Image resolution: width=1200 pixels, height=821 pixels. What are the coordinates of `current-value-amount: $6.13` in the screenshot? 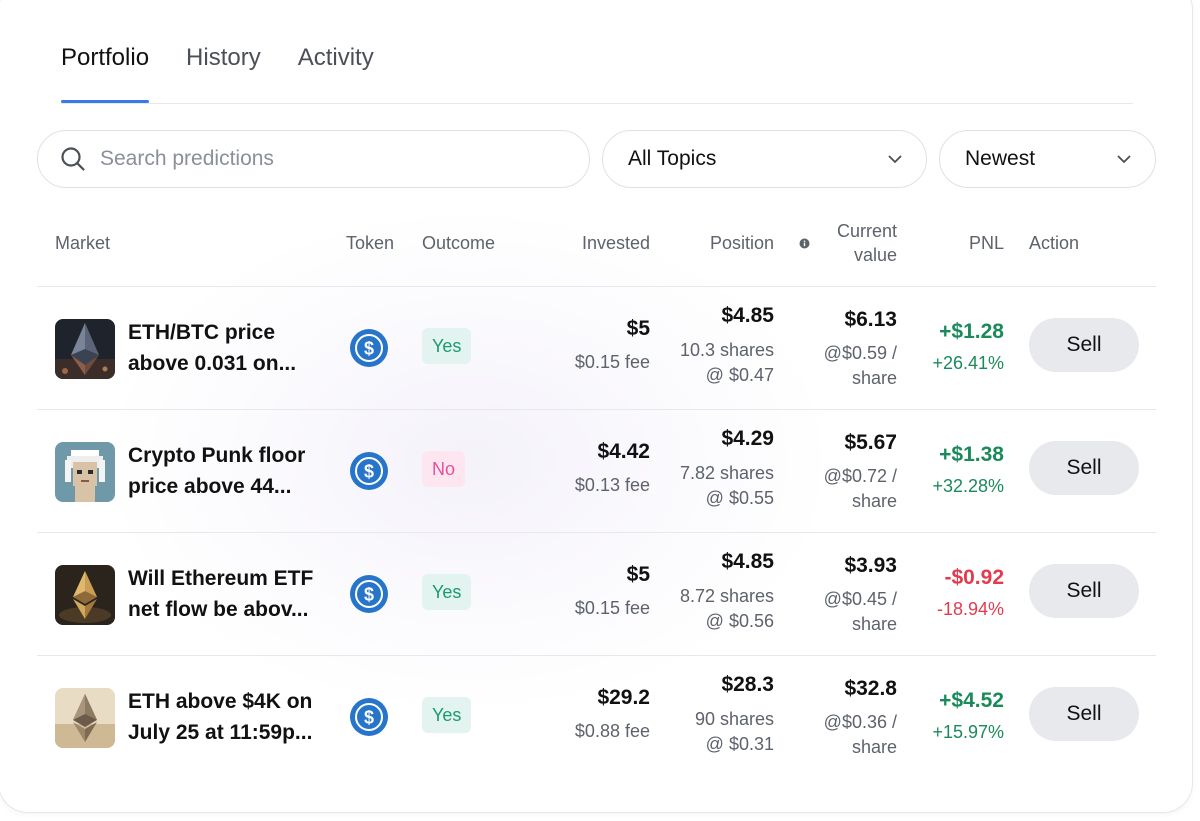 It's located at (870, 319).